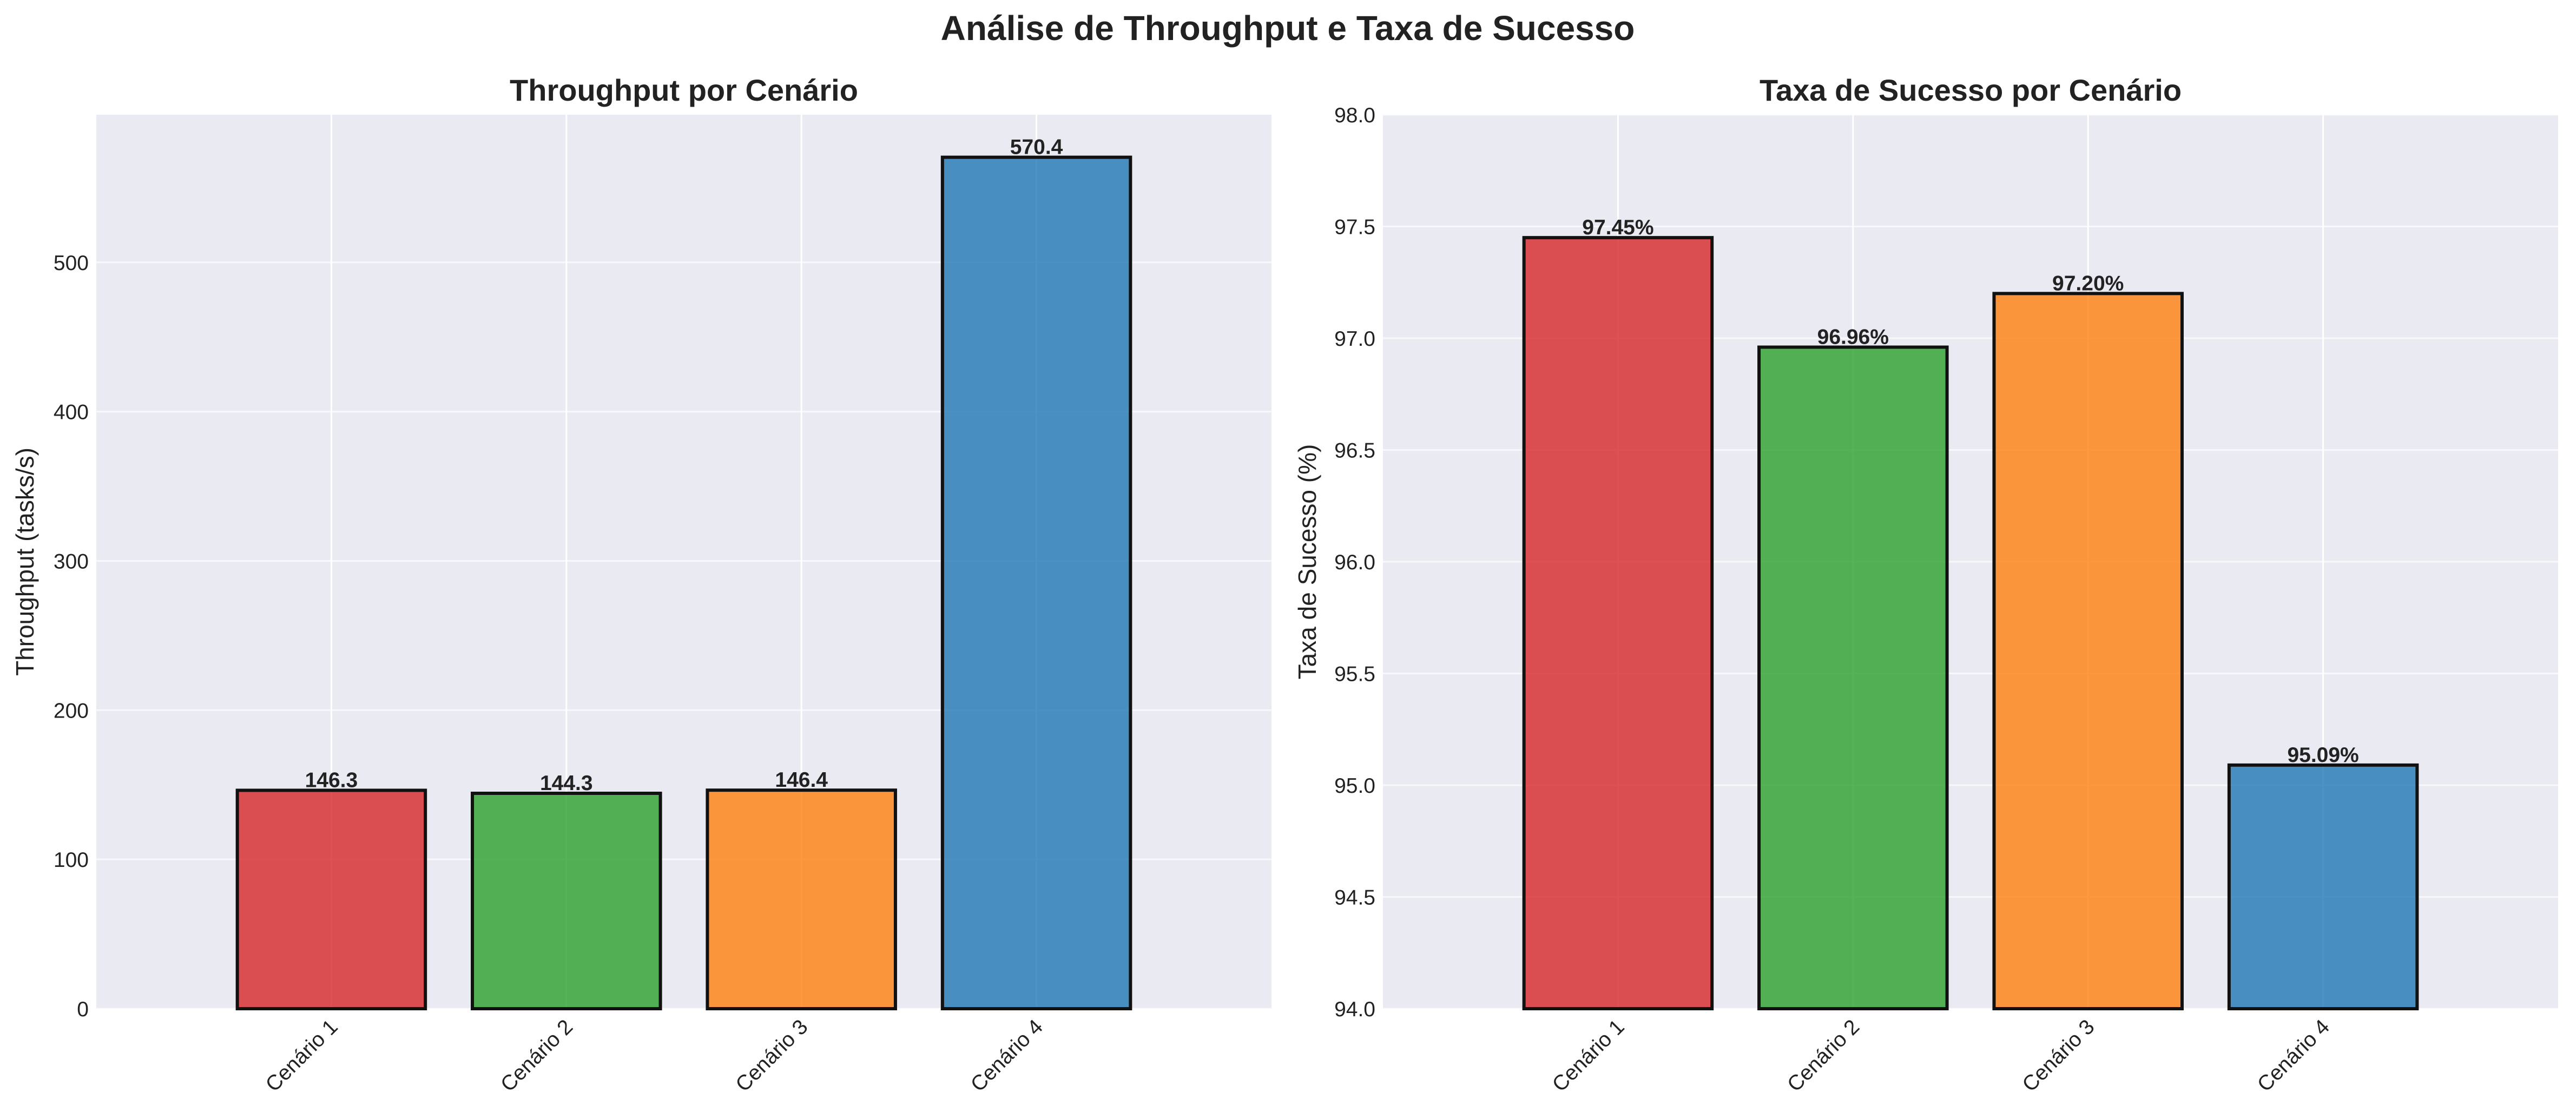 The image size is (2576, 1118). I want to click on y-tick-label: 94.5, so click(1354, 898).